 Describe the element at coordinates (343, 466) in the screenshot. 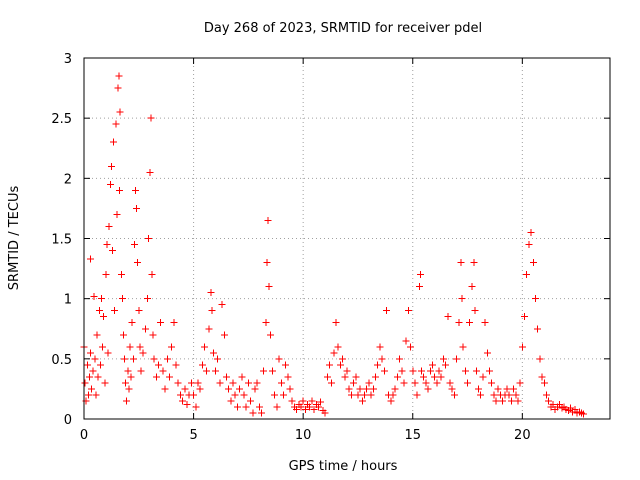

I see `x-axis-label: GPS time / hours` at that location.